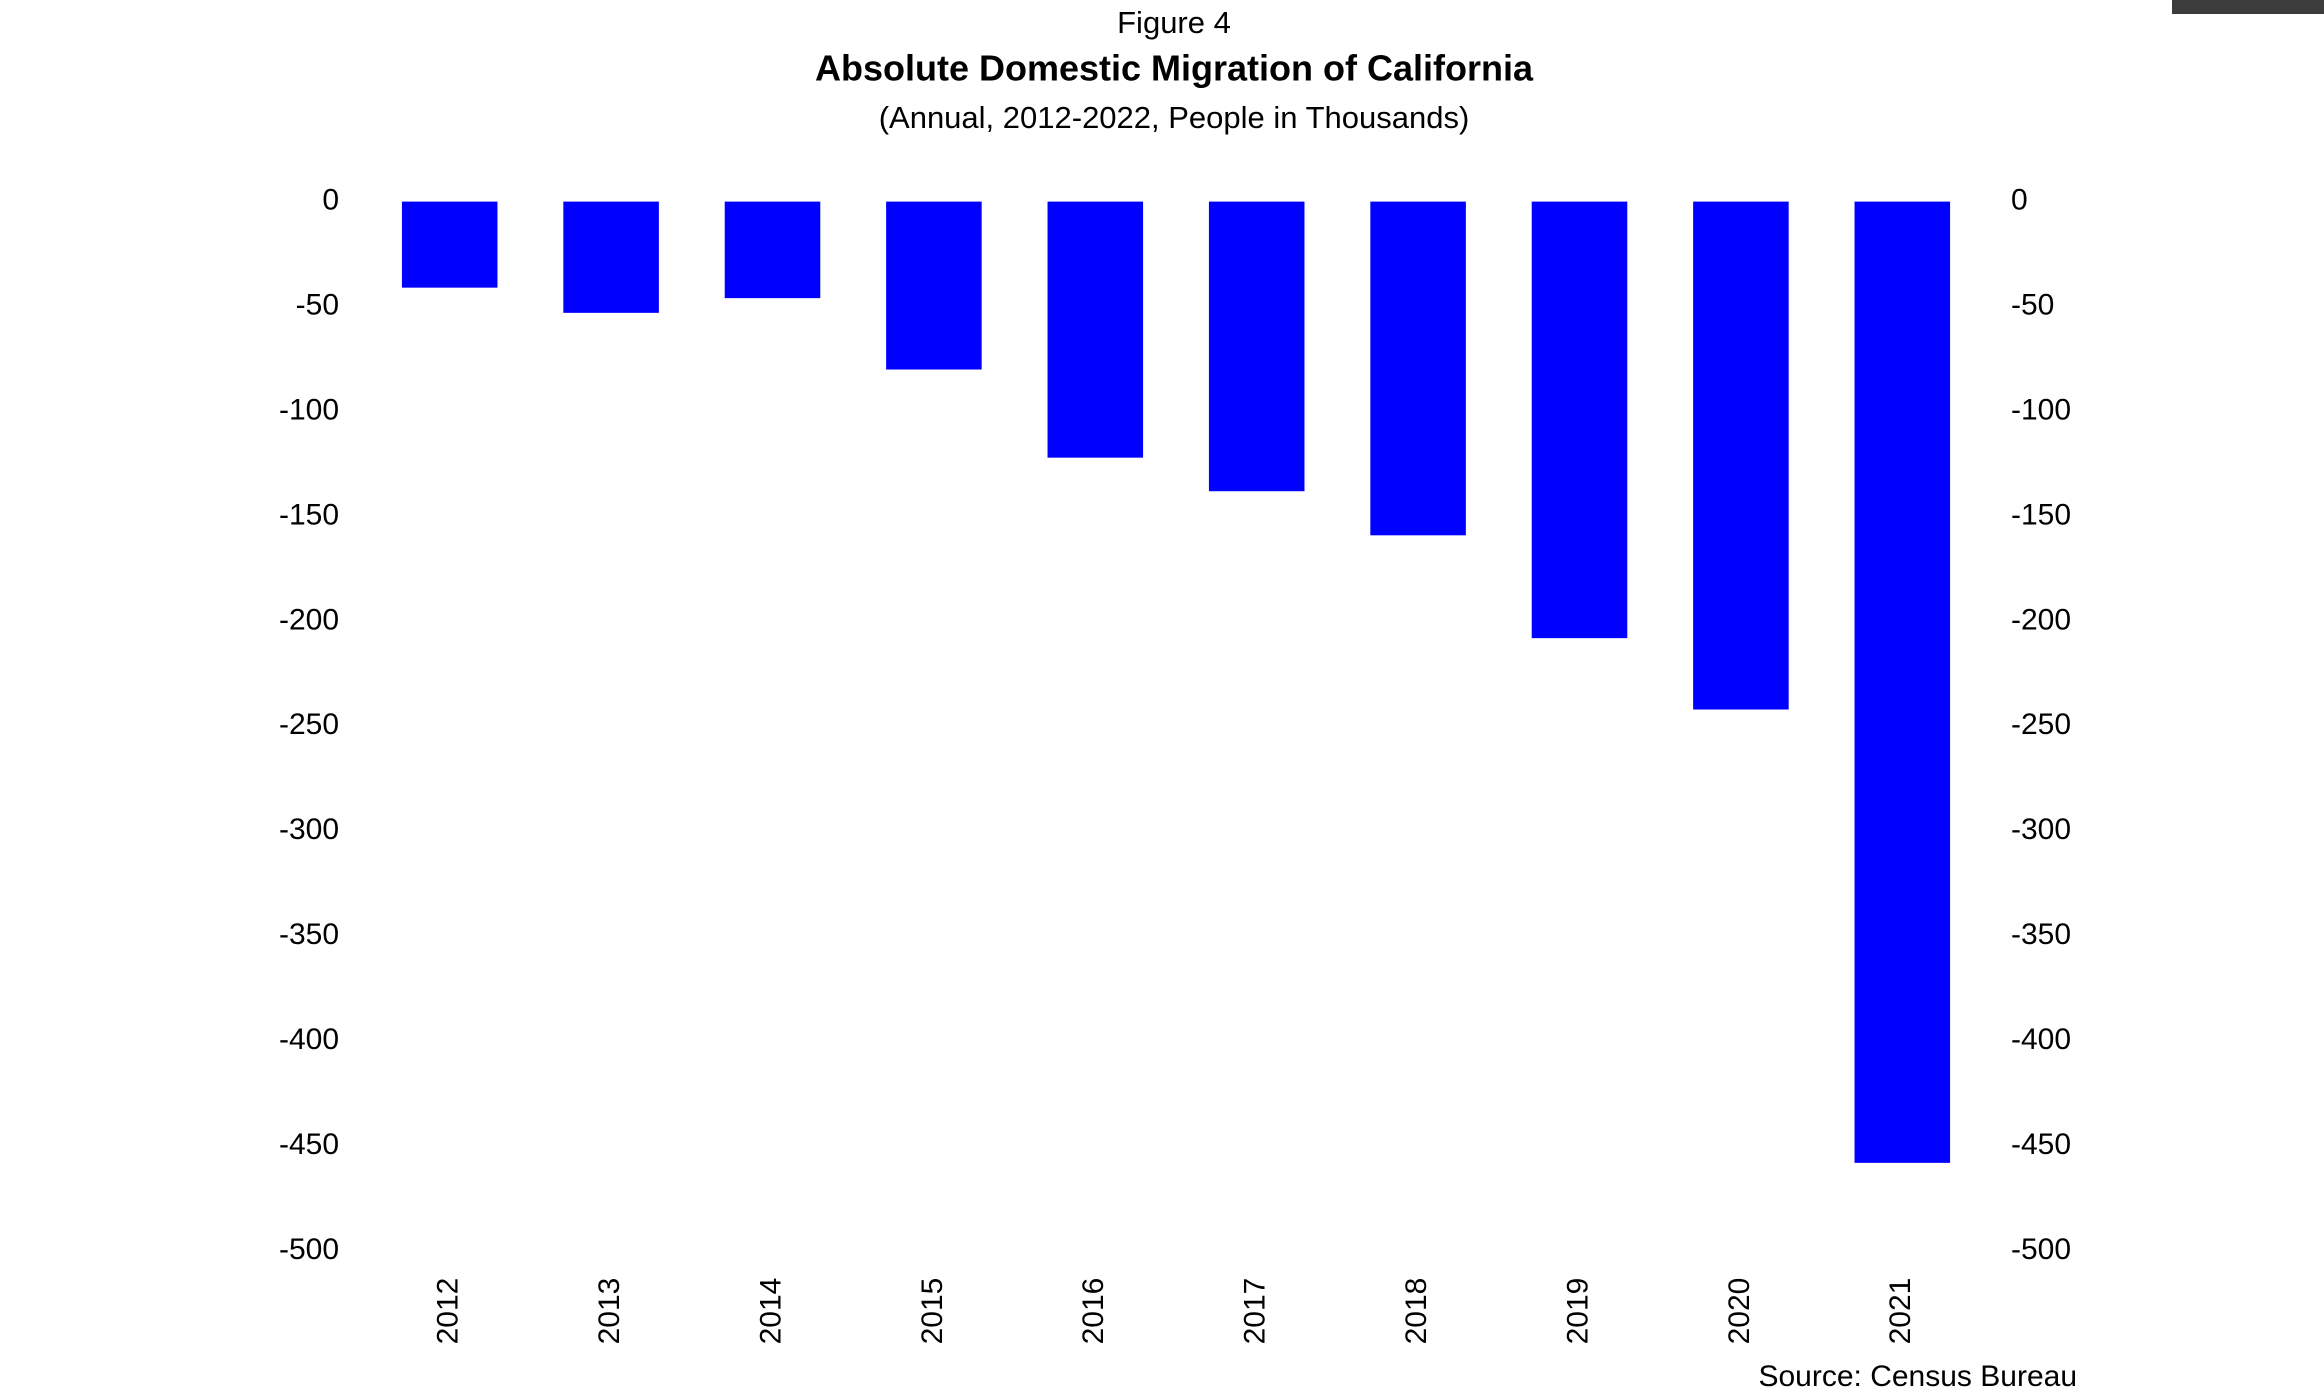 Image resolution: width=2324 pixels, height=1390 pixels. I want to click on y-tick-label: -250, so click(309, 724).